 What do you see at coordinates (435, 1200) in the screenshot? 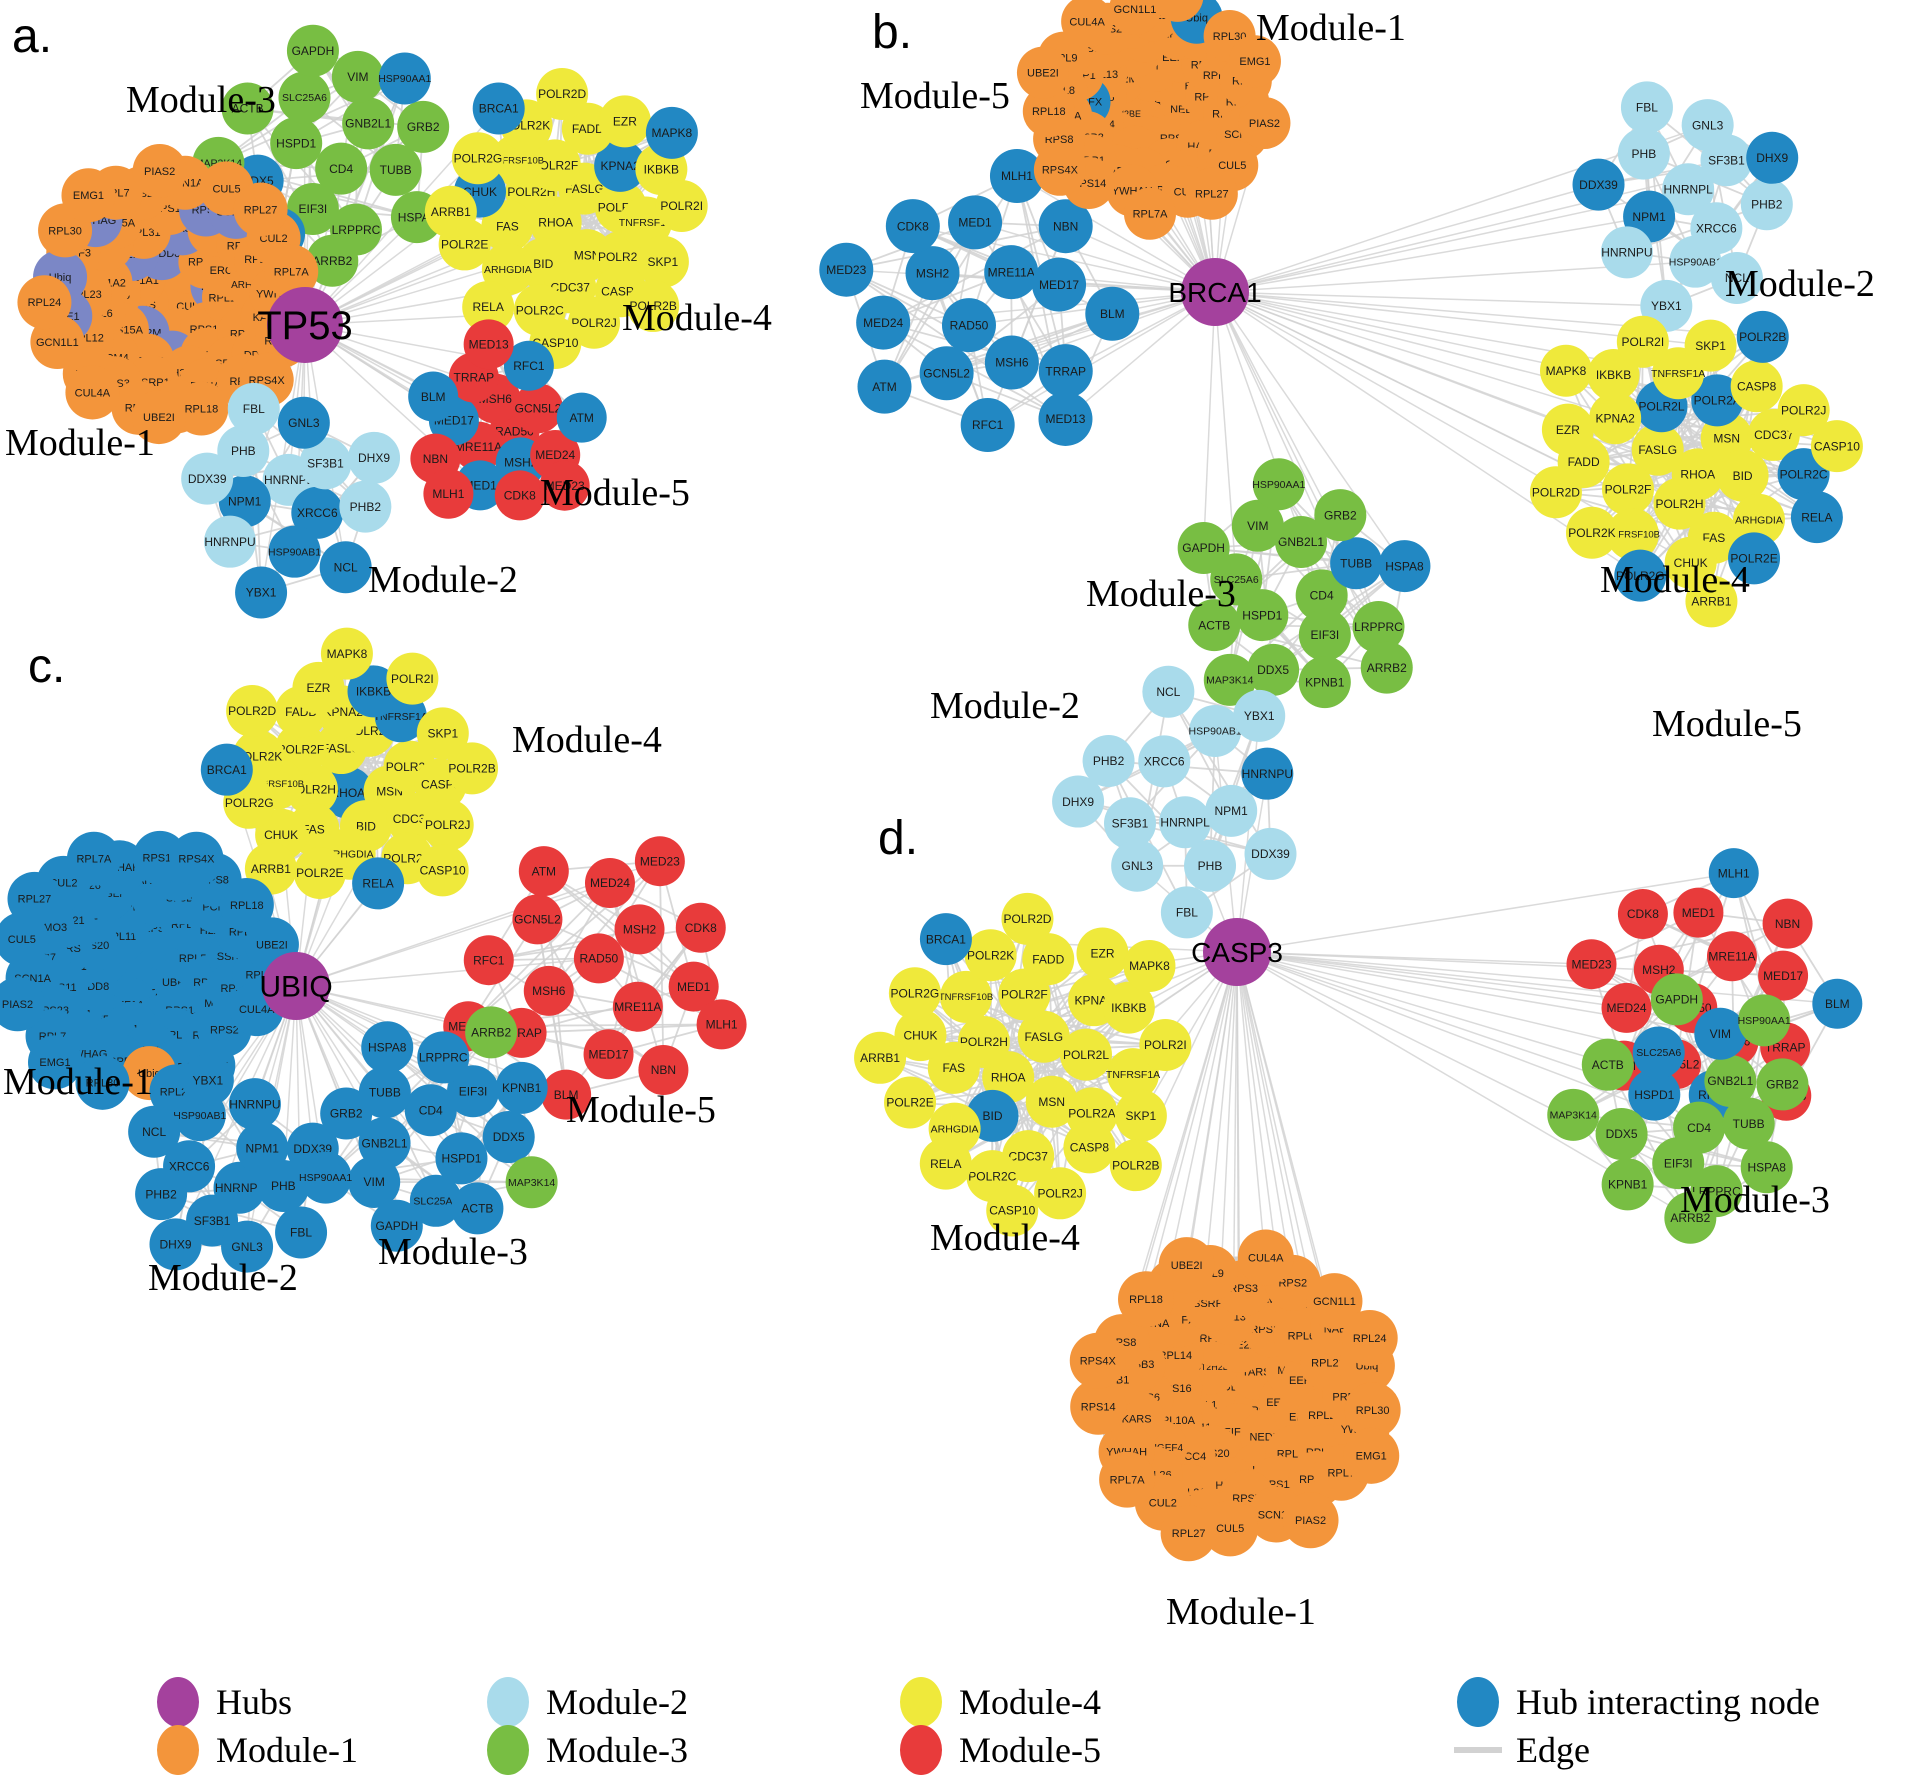
I see `node-SLC25A6: SLC25A6` at bounding box center [435, 1200].